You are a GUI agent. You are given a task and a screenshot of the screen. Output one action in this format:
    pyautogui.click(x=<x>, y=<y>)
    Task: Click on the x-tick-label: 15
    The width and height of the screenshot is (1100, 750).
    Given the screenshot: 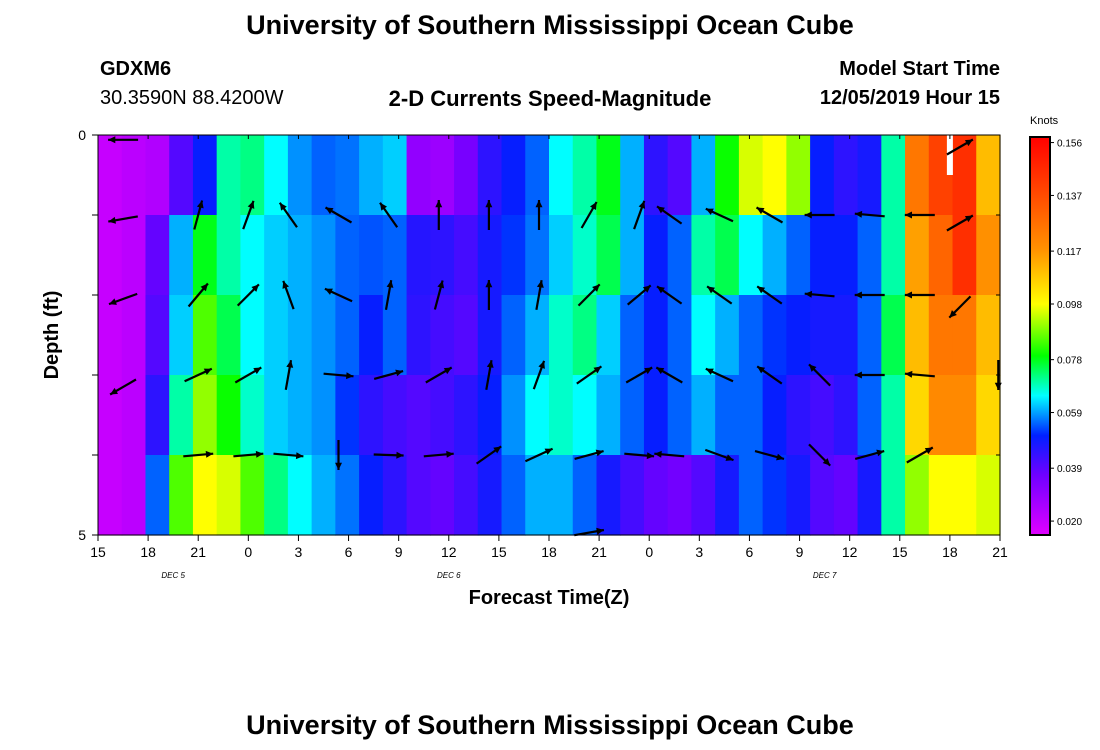 What is the action you would take?
    pyautogui.click(x=499, y=552)
    